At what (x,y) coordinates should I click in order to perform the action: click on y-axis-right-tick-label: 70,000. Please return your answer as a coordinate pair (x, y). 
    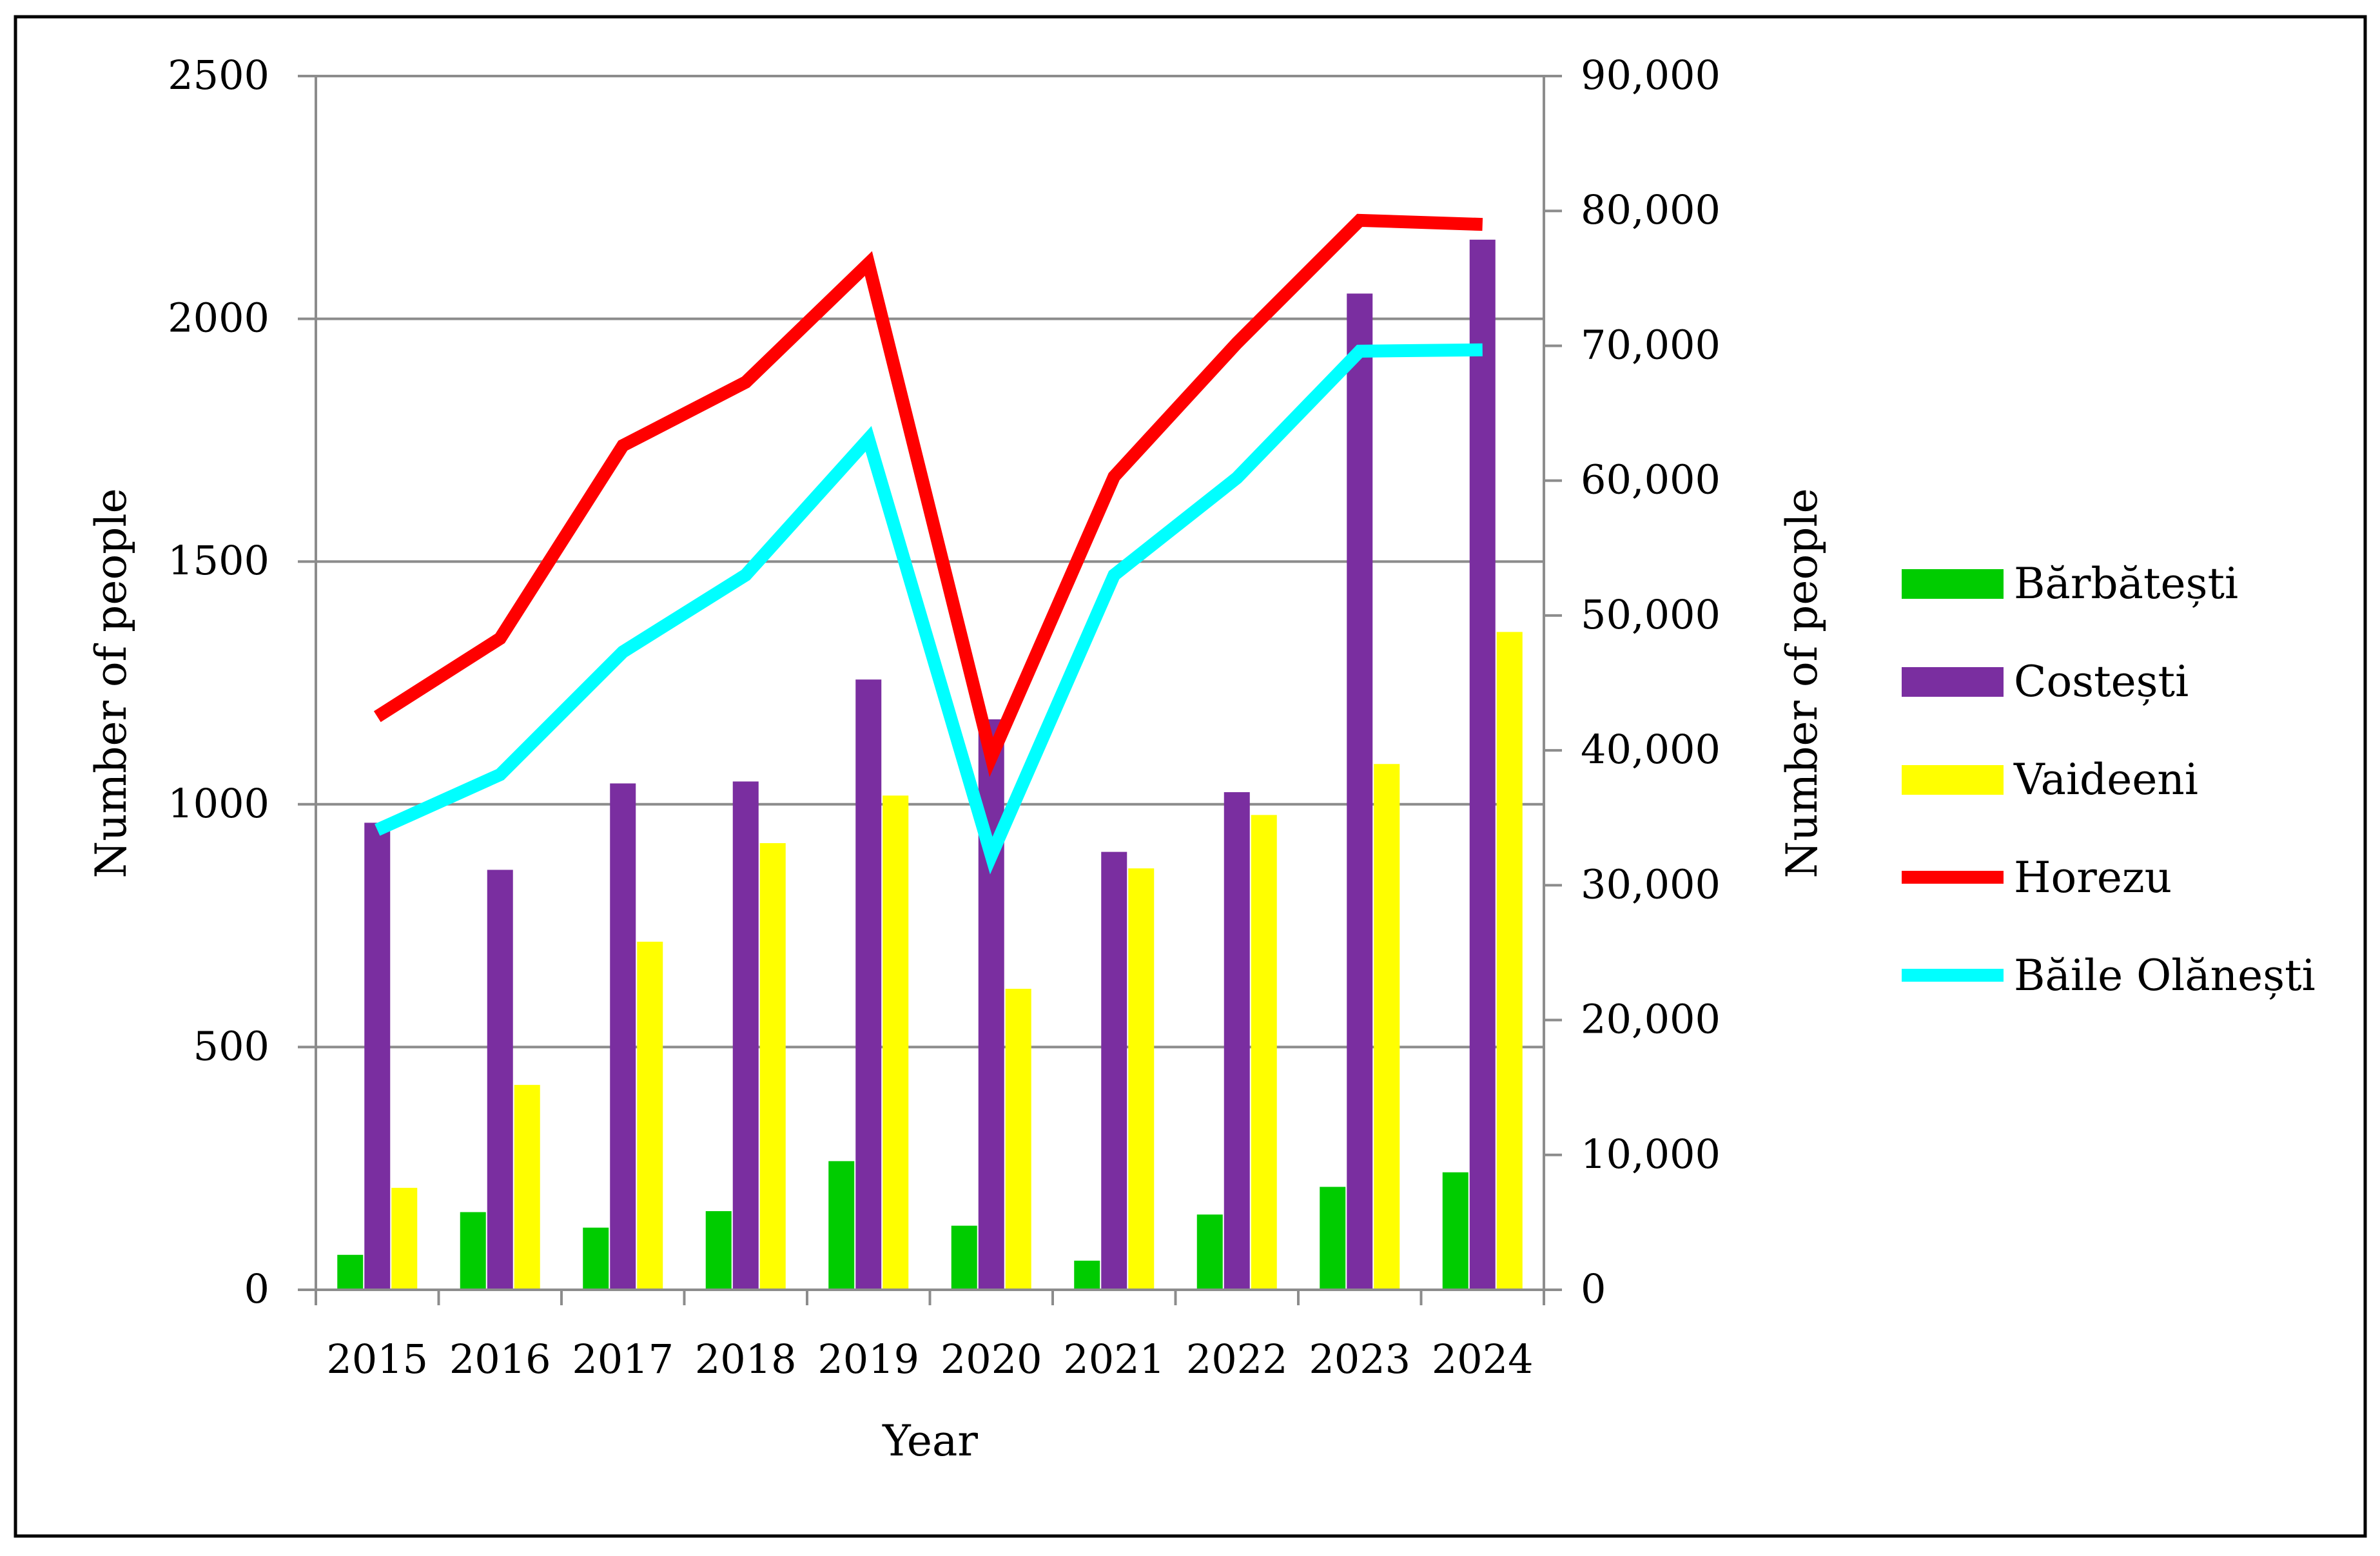
    Looking at the image, I should click on (1651, 344).